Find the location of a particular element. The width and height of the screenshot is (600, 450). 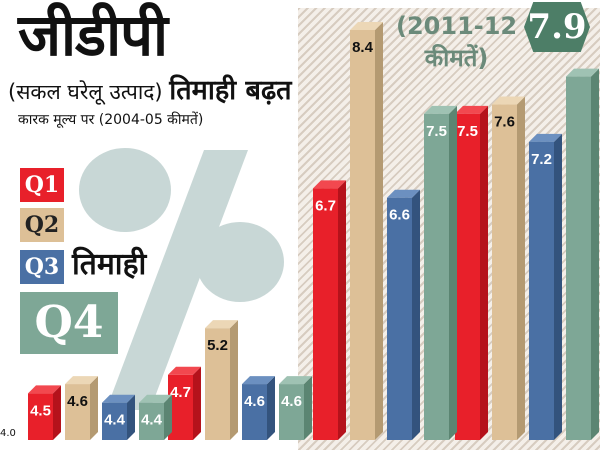

data-label: 7.2 is located at coordinates (541, 159).